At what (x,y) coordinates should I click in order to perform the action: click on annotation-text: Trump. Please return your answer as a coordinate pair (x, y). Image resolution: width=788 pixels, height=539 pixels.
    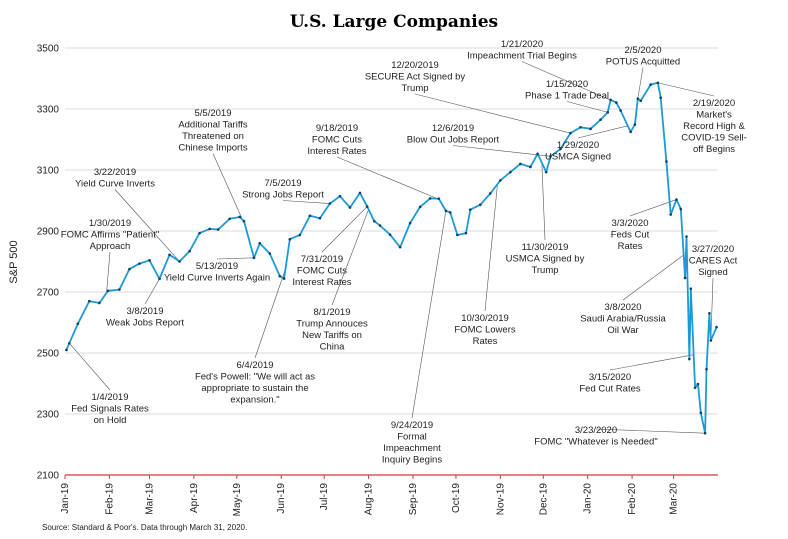
    Looking at the image, I should click on (544, 270).